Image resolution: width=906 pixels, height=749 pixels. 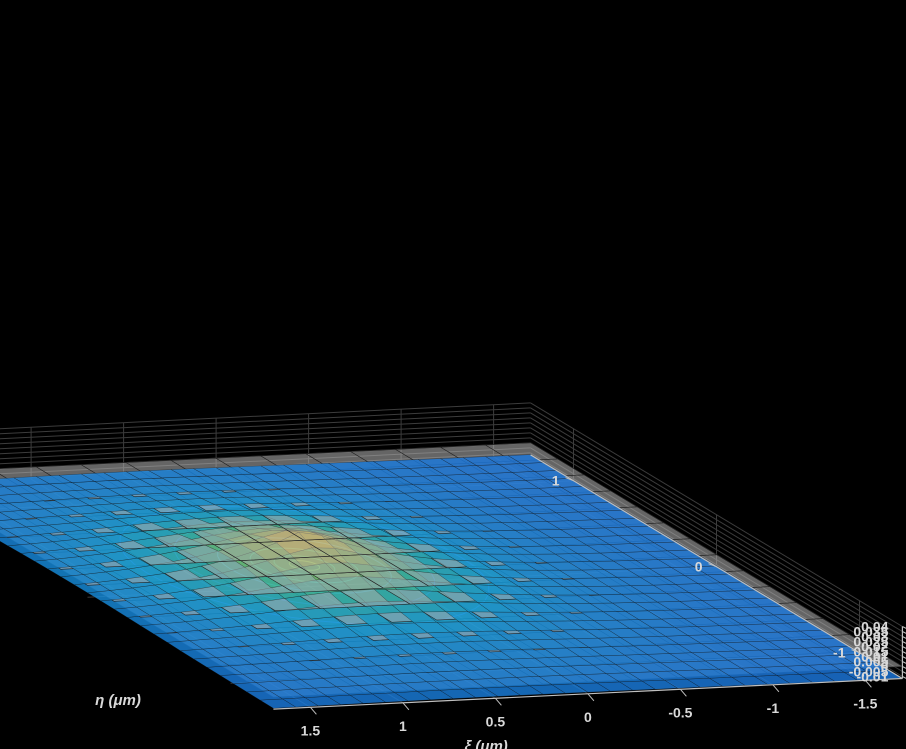 What do you see at coordinates (773, 708) in the screenshot?
I see `xi-tick-label: -1` at bounding box center [773, 708].